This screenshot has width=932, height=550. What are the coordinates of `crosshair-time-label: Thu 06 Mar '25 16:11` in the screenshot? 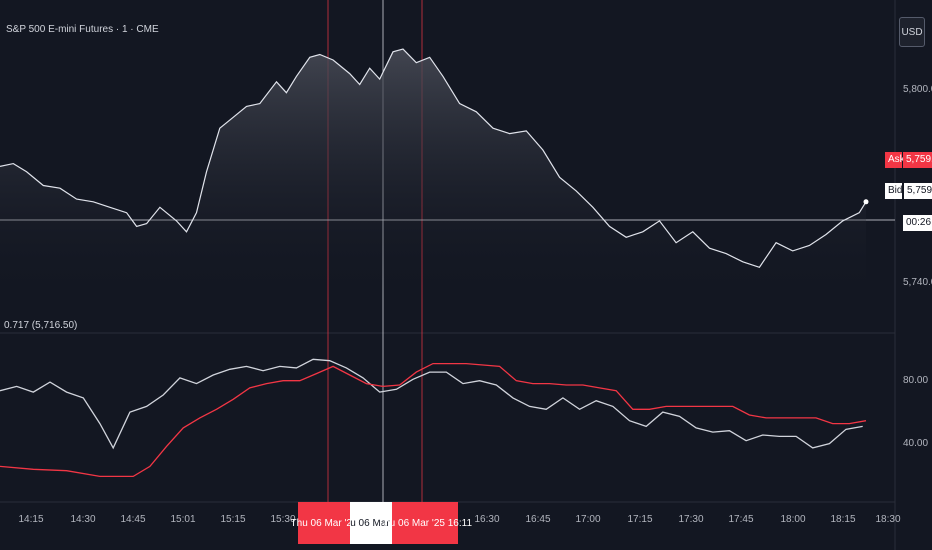 It's located at (425, 523).